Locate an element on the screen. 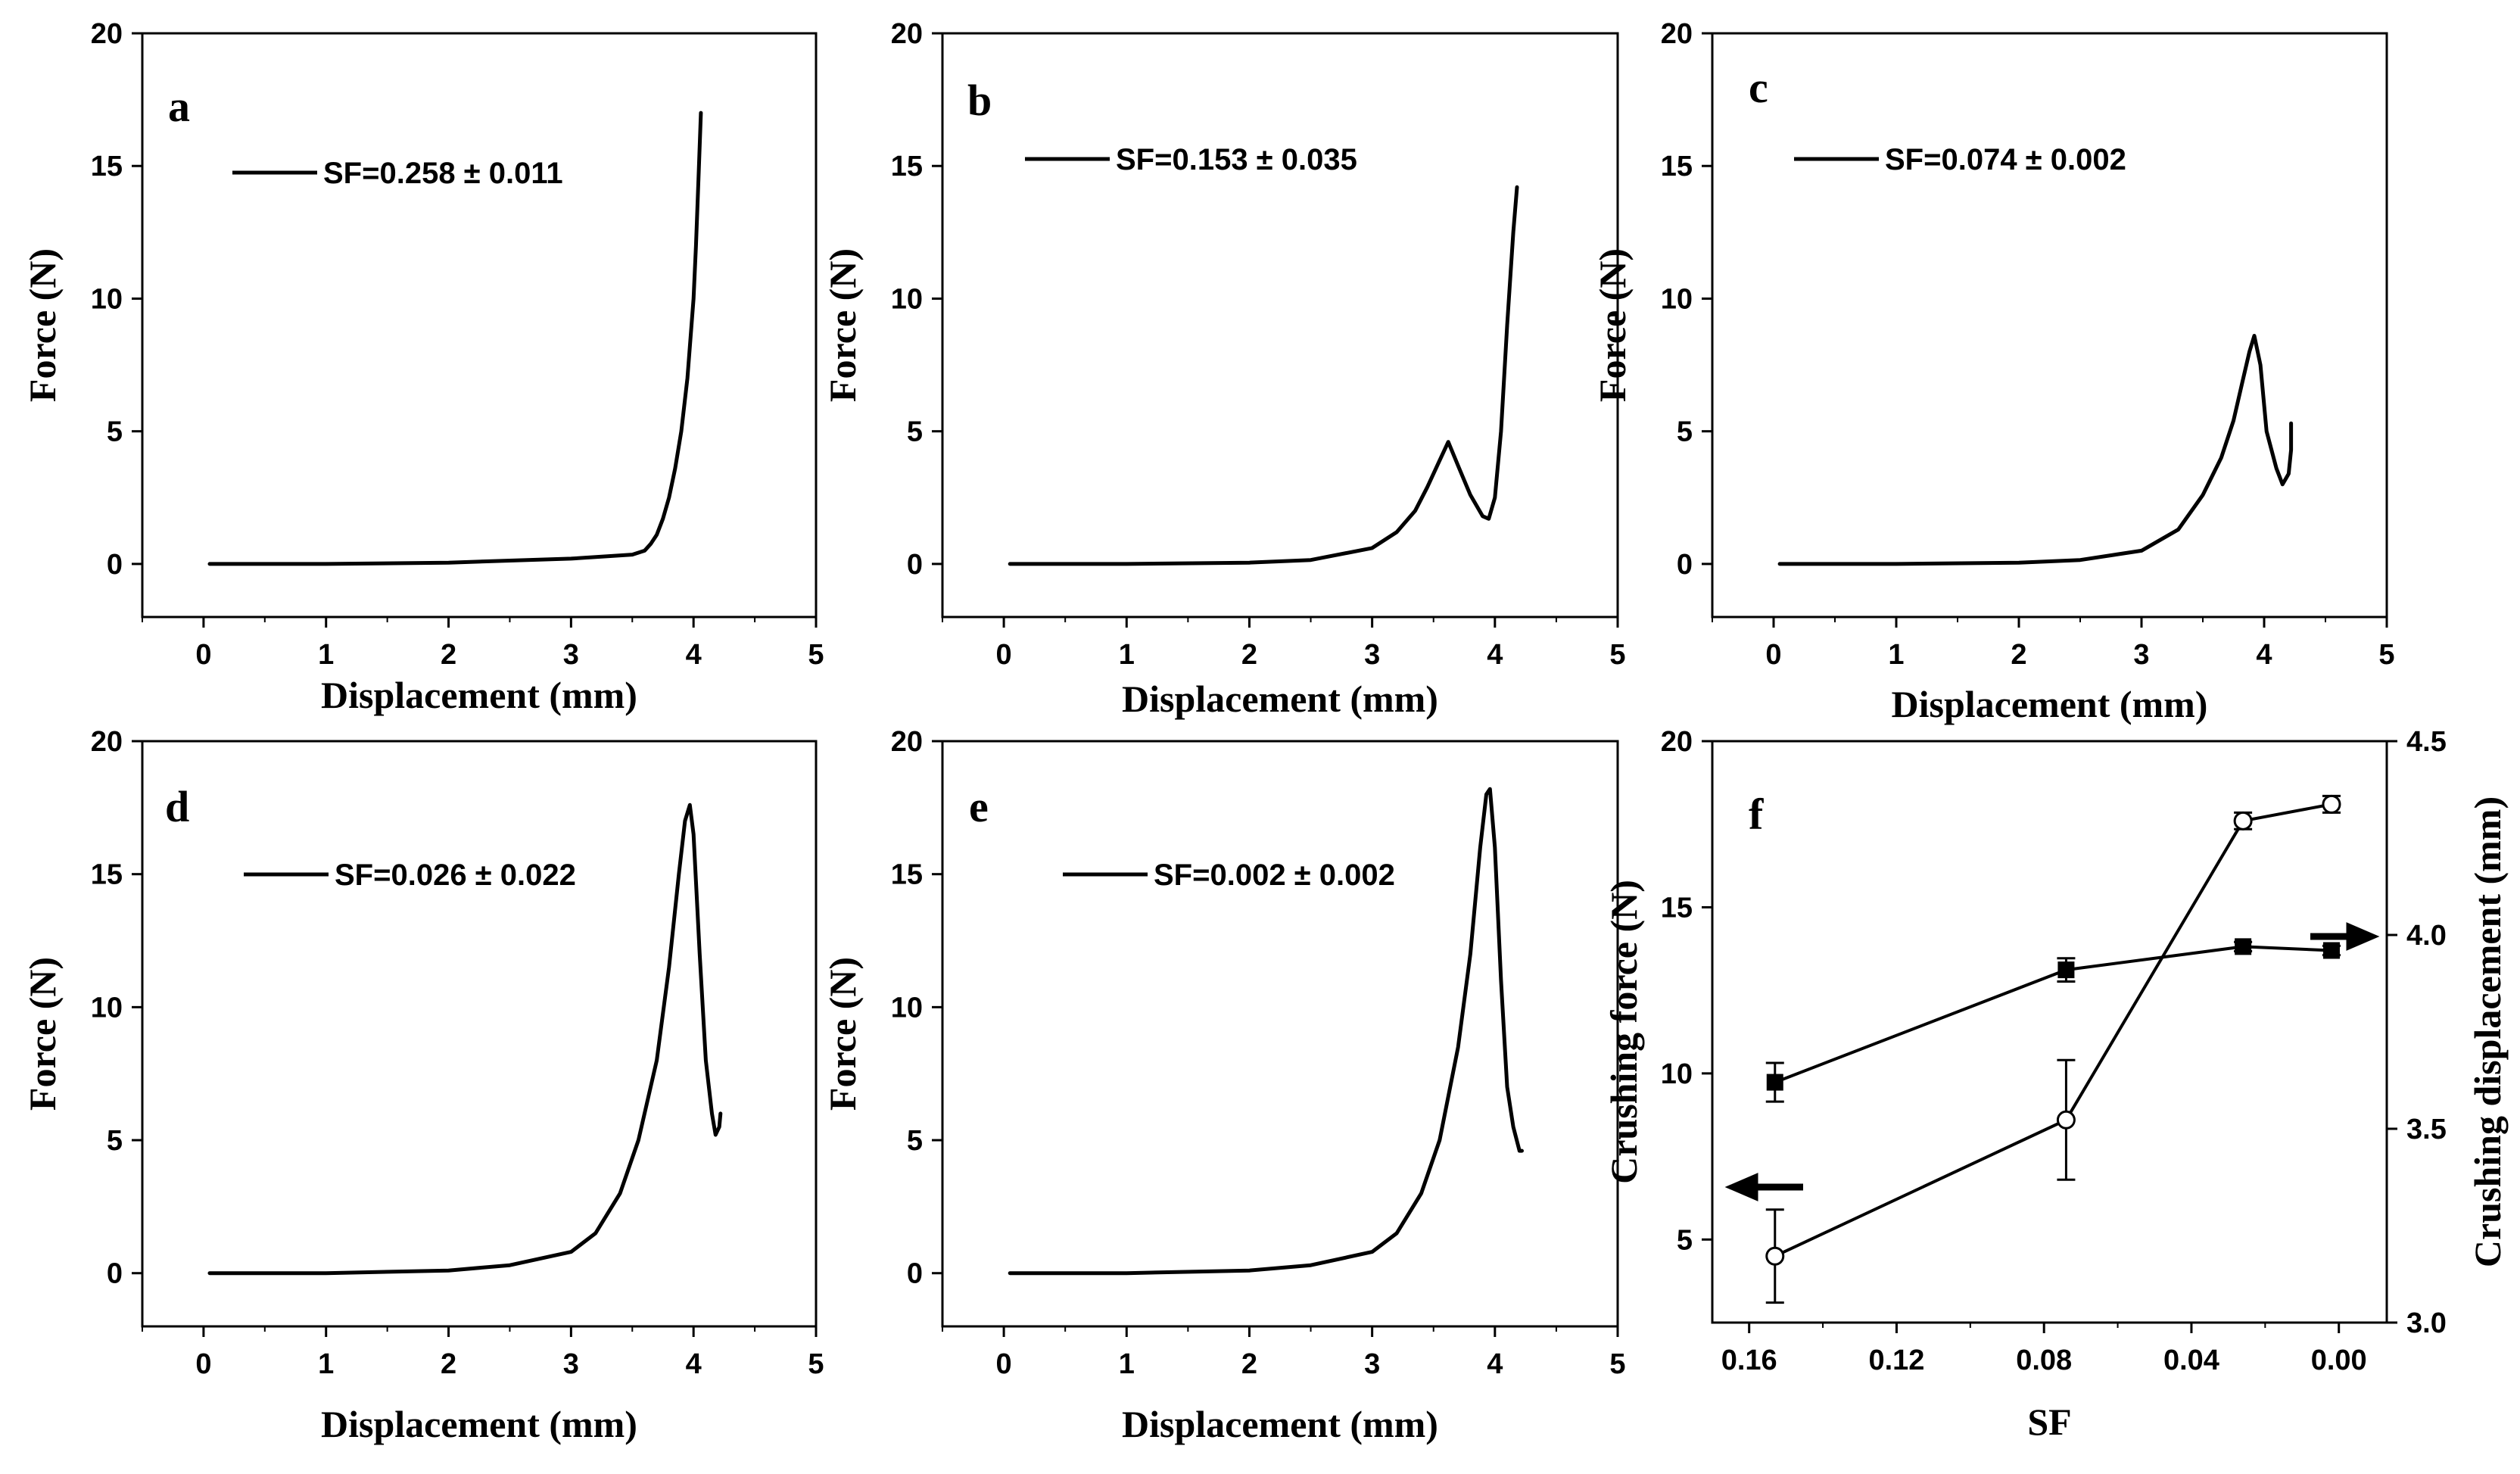  panel-letter: f is located at coordinates (1756, 814).